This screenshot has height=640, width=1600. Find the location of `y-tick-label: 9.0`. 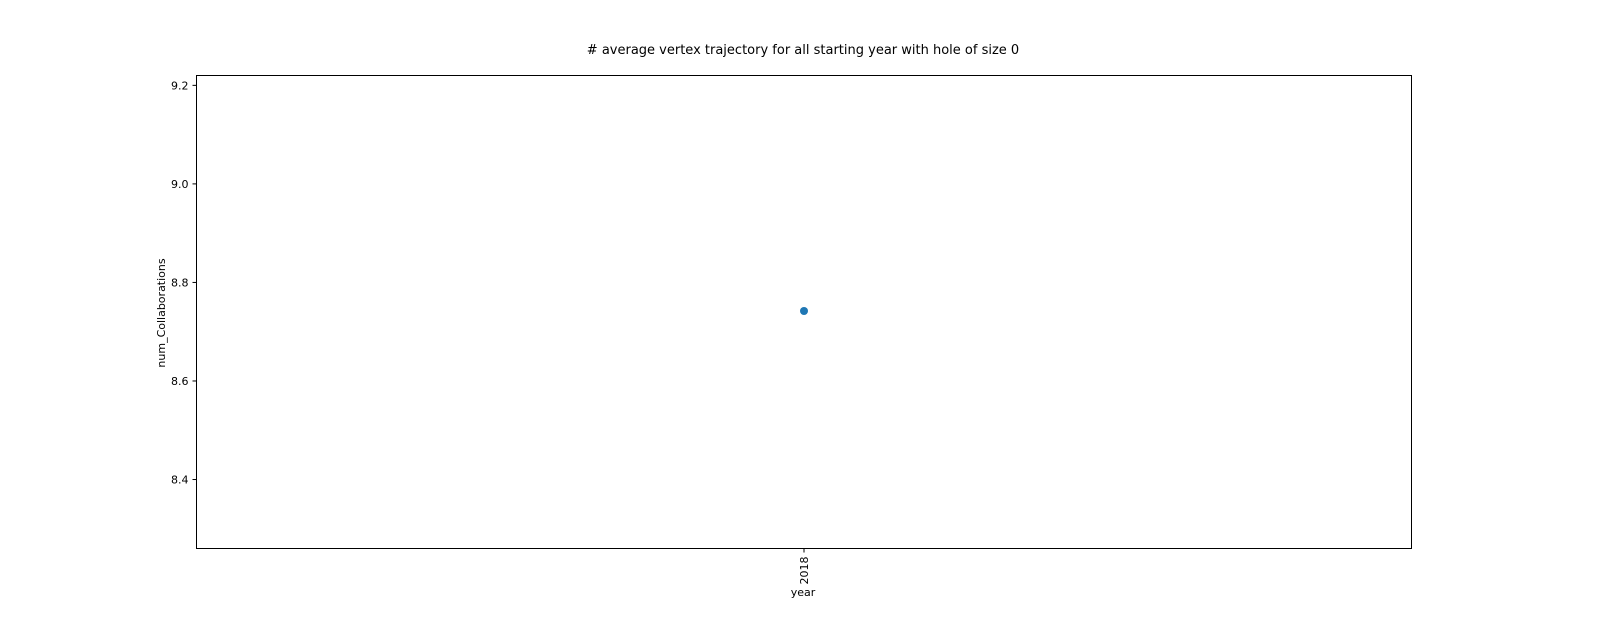

y-tick-label: 9.0 is located at coordinates (180, 184).